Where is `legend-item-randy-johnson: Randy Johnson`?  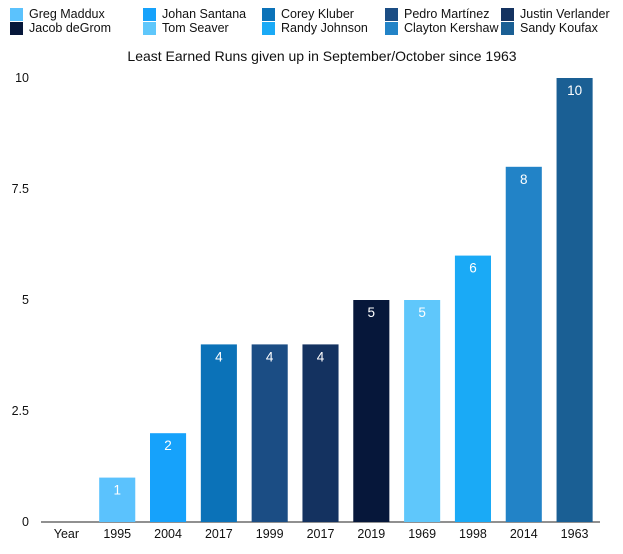
legend-item-randy-johnson: Randy Johnson is located at coordinates (315, 28).